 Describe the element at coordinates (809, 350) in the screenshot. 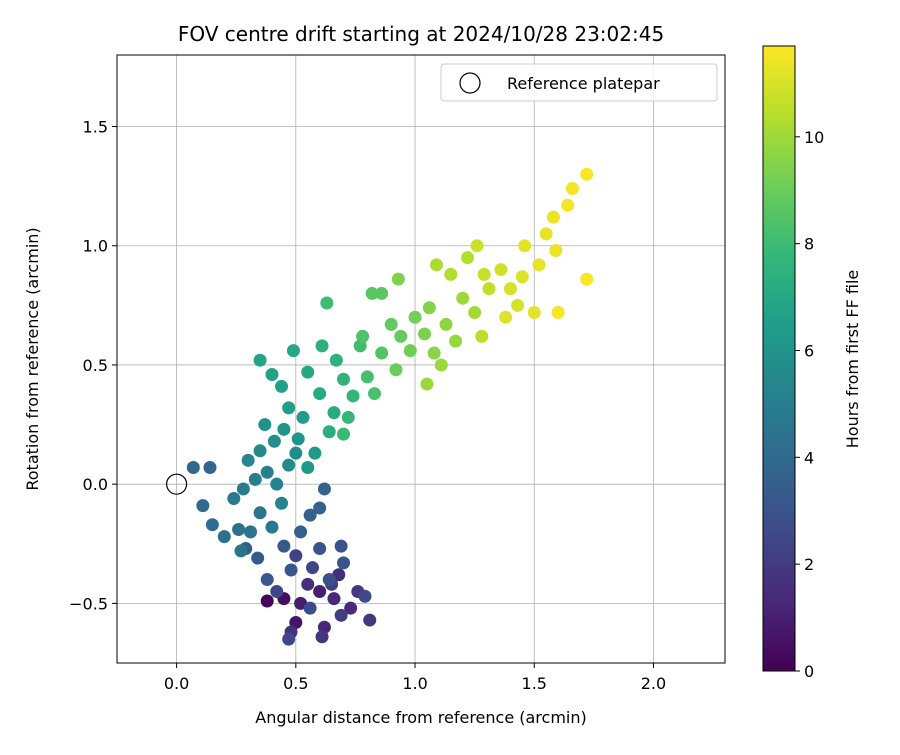

I see `colorbar-tick-label: 6` at that location.